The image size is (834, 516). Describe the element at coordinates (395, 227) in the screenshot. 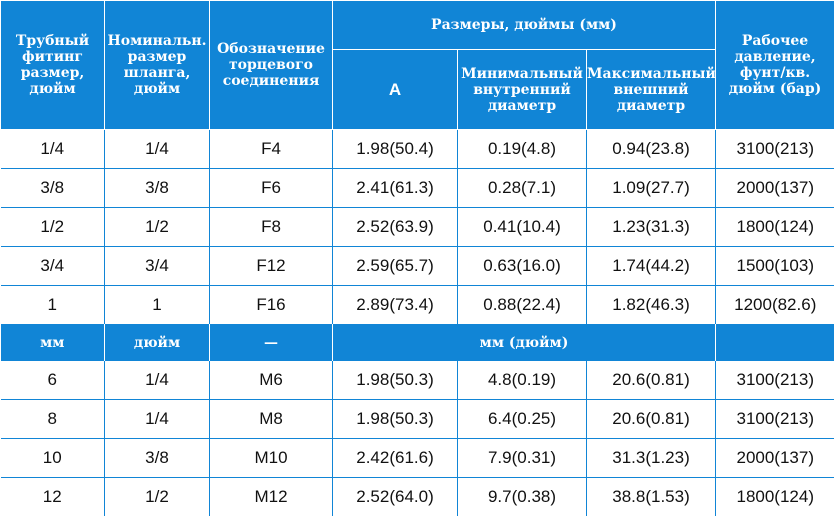

I see `cell-dim-a: 2.52(63.9)` at that location.